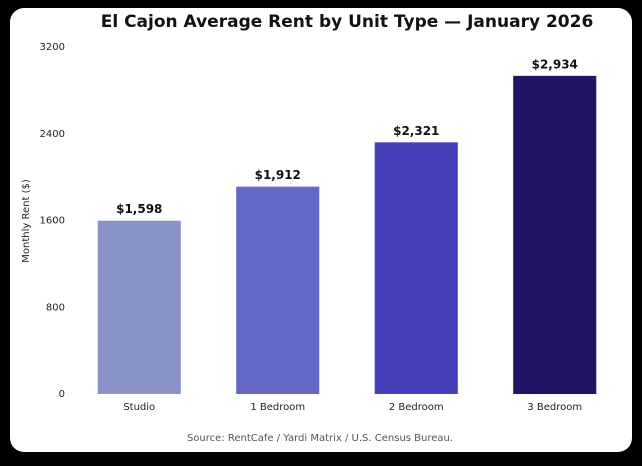  I want to click on y-tick-label: 2400, so click(52, 134).